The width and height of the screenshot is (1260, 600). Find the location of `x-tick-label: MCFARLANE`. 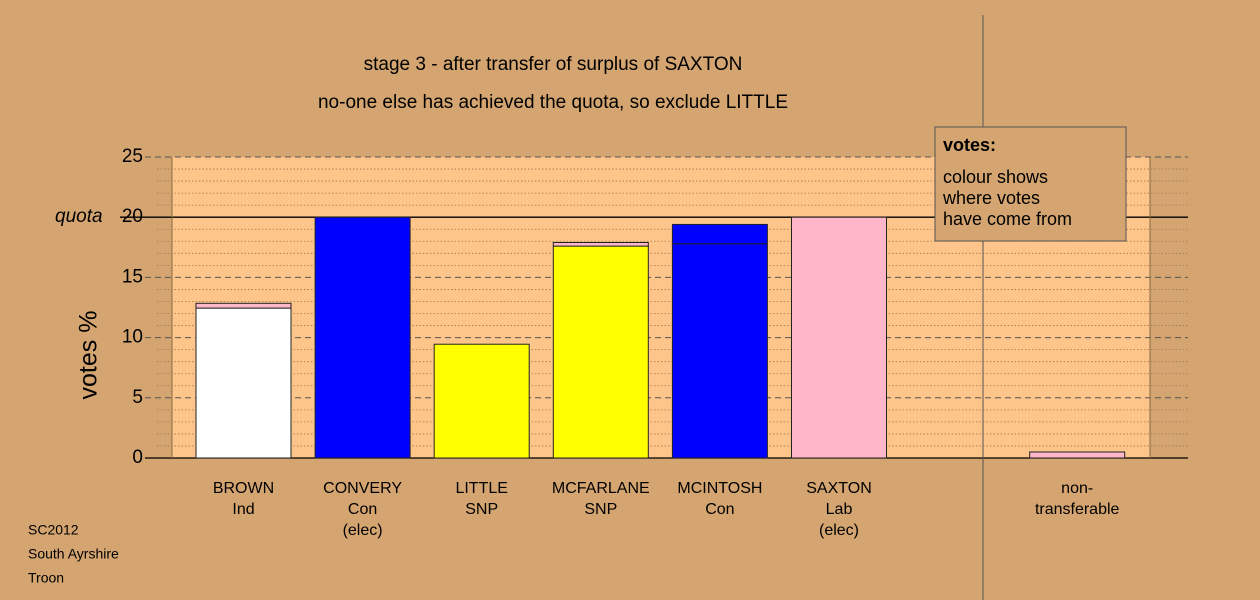

x-tick-label: MCFARLANE is located at coordinates (601, 488).